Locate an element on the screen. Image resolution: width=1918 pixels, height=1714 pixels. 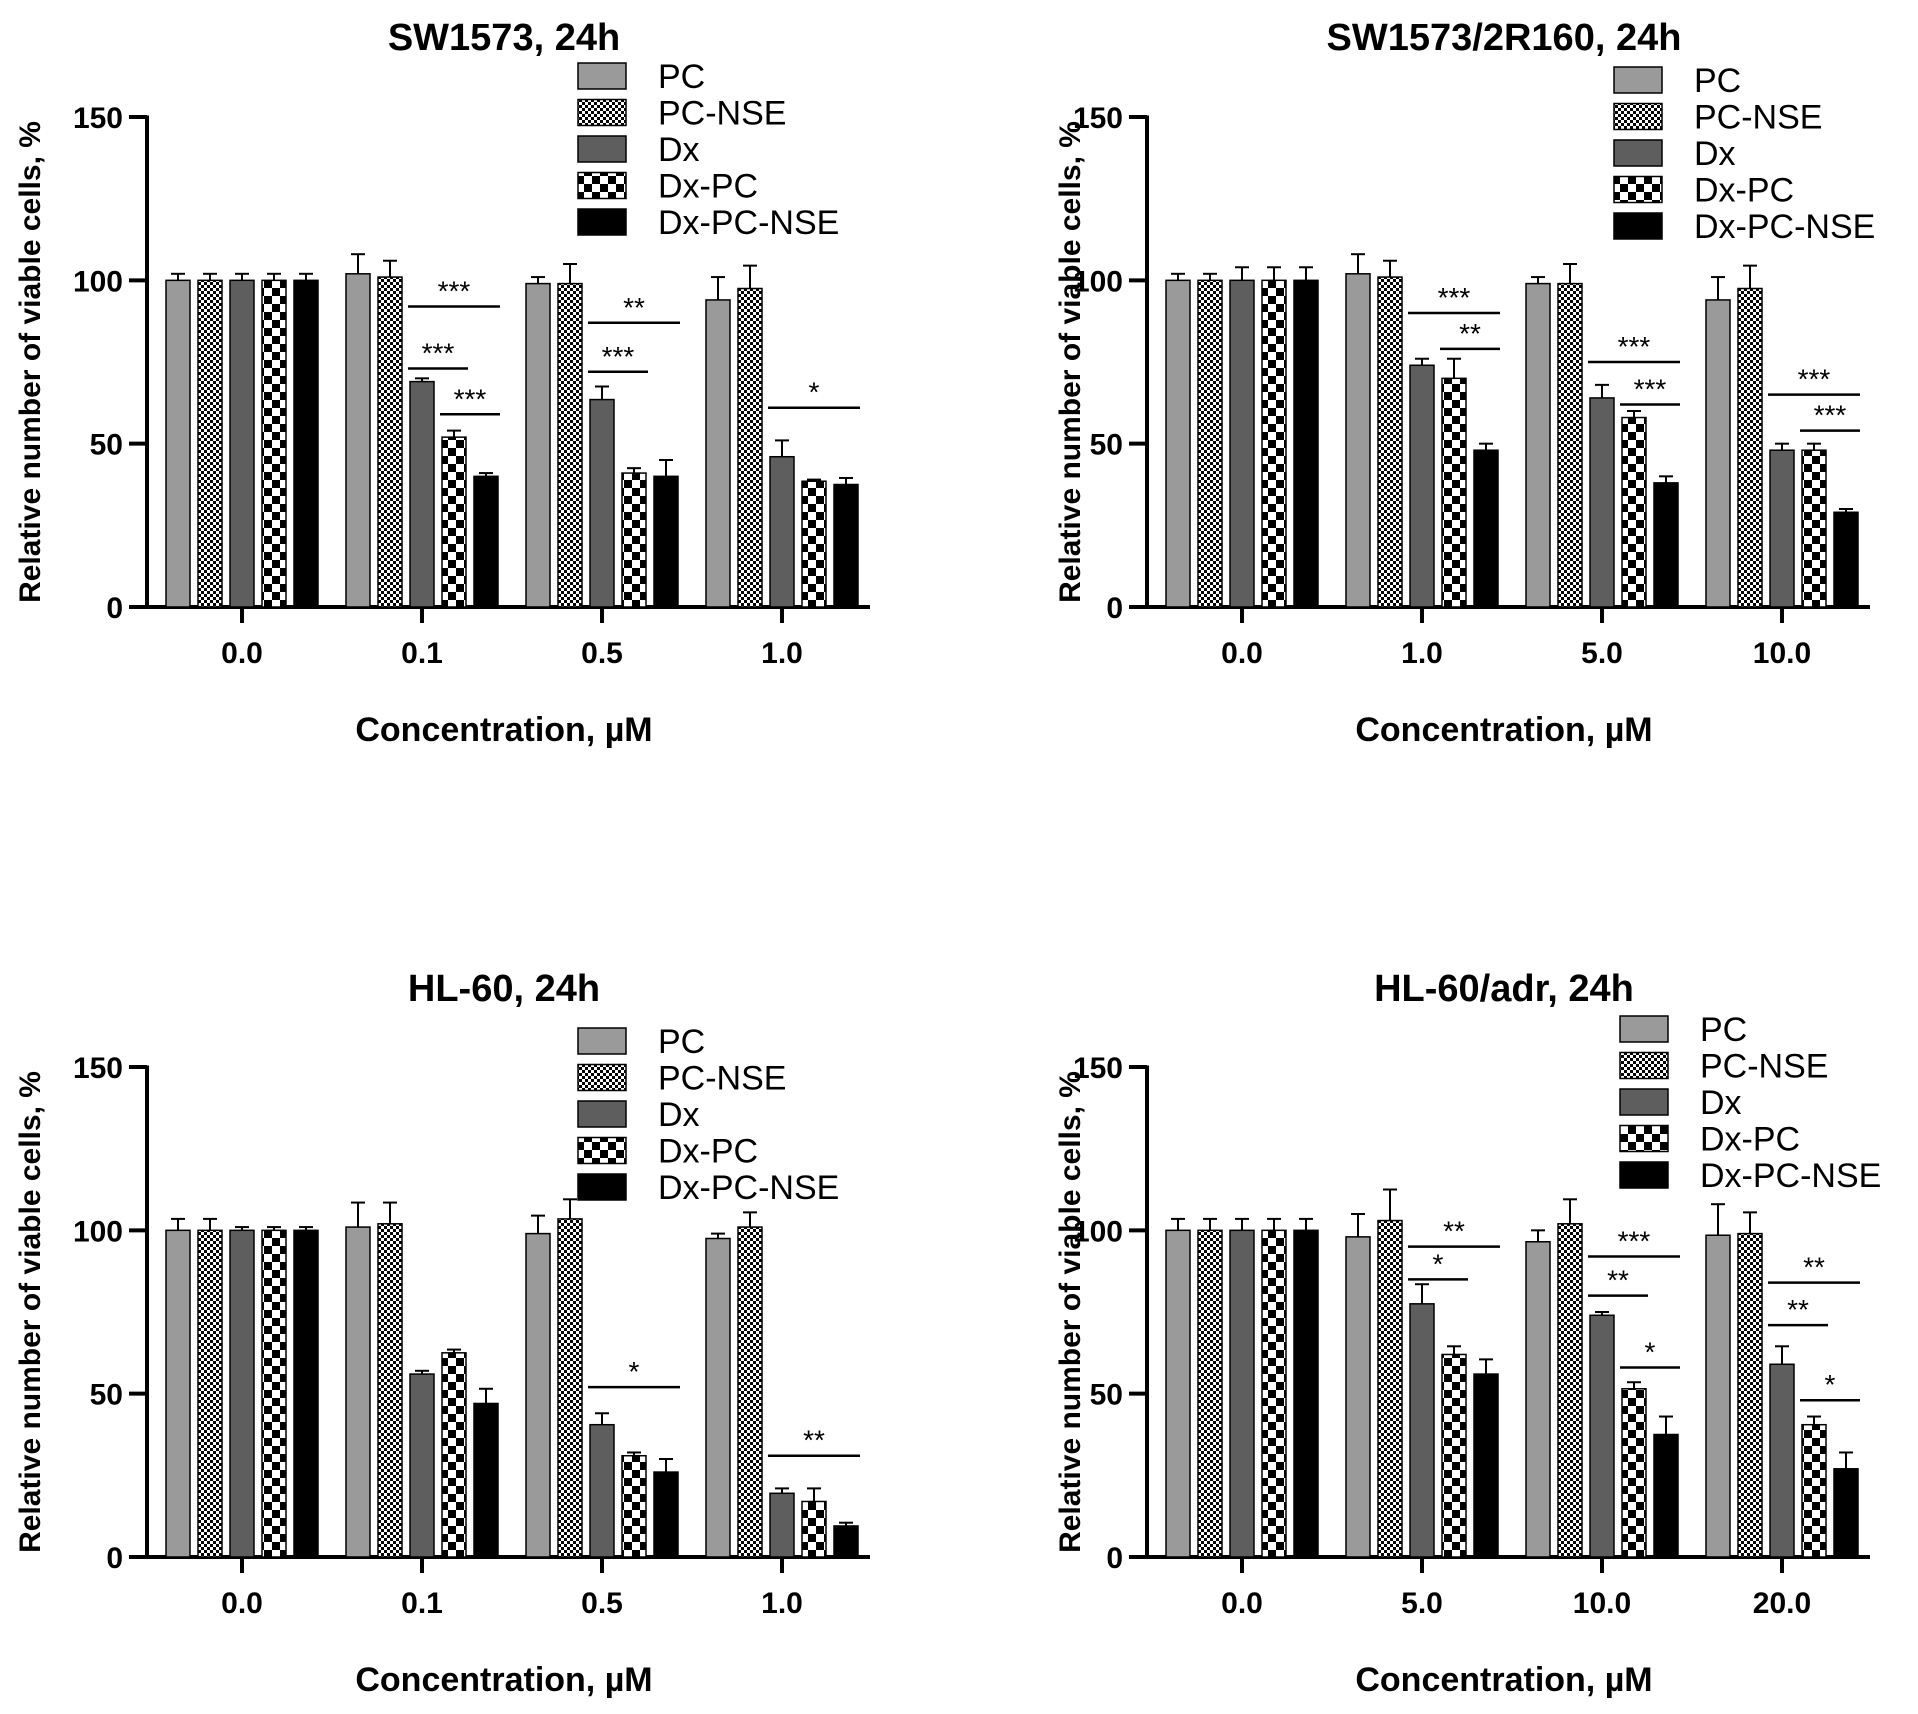
legend-label-dx-pc: Dx-PC is located at coordinates (708, 1152).